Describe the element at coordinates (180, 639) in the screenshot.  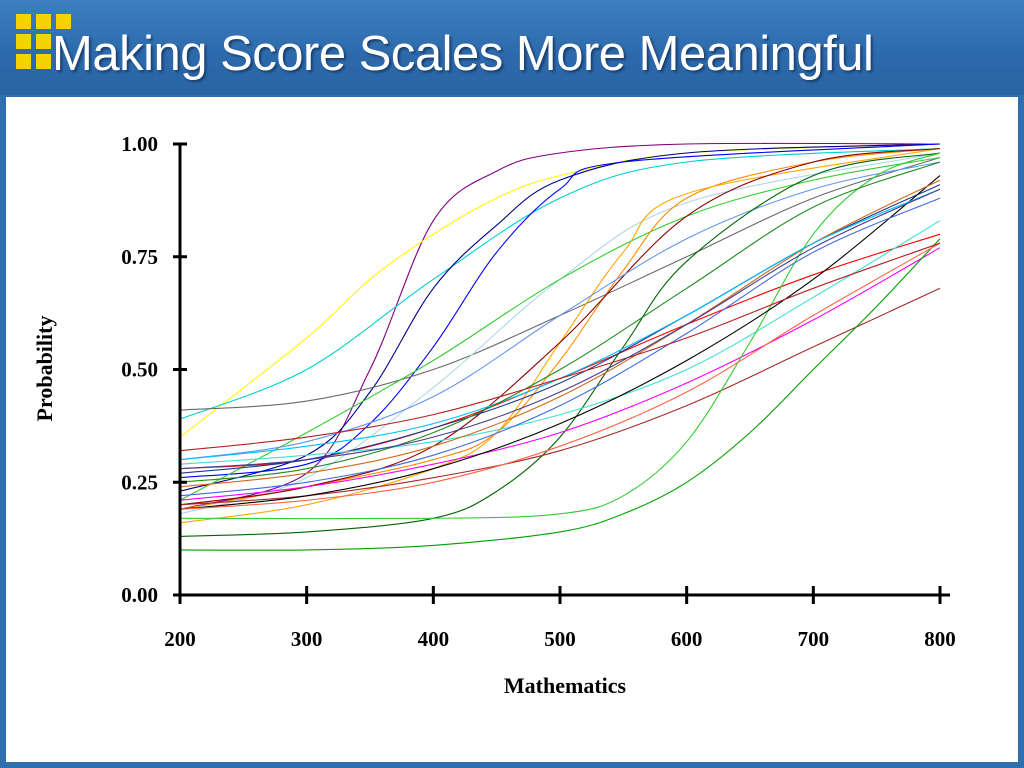
I see `x-tick-label: 200` at that location.